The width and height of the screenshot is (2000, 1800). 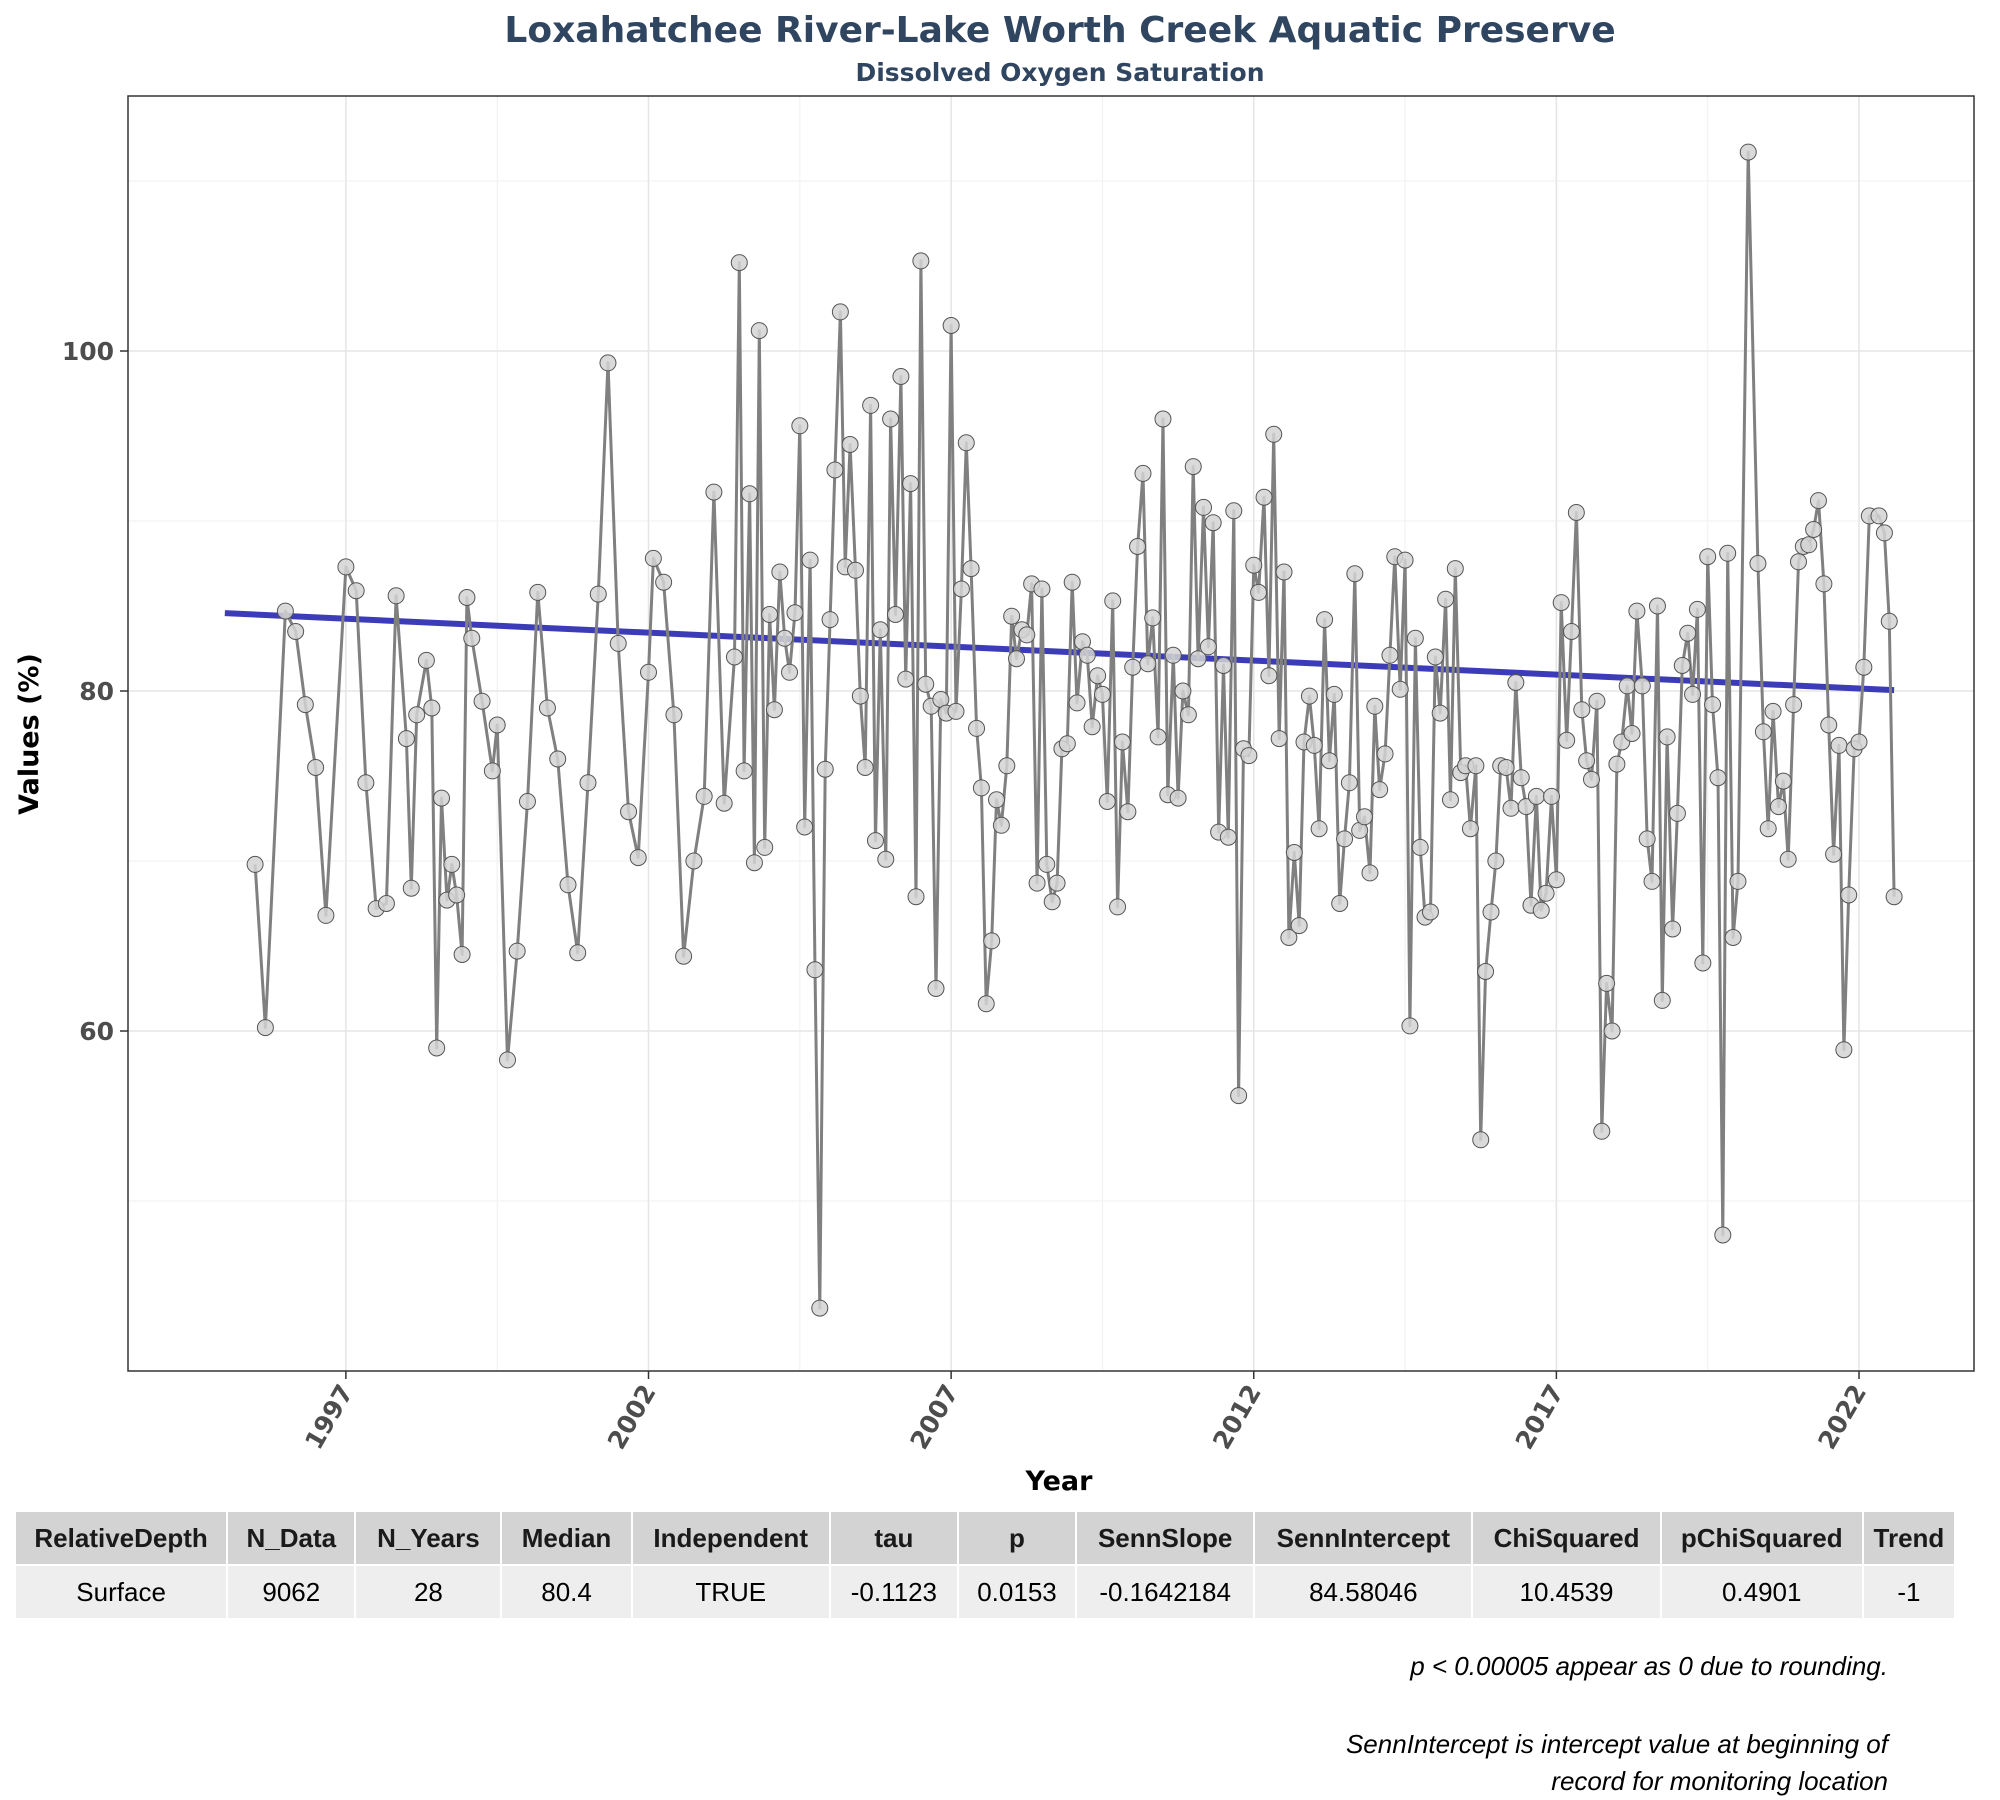 What do you see at coordinates (934, 1417) in the screenshot?
I see `x-tick-label: 2007` at bounding box center [934, 1417].